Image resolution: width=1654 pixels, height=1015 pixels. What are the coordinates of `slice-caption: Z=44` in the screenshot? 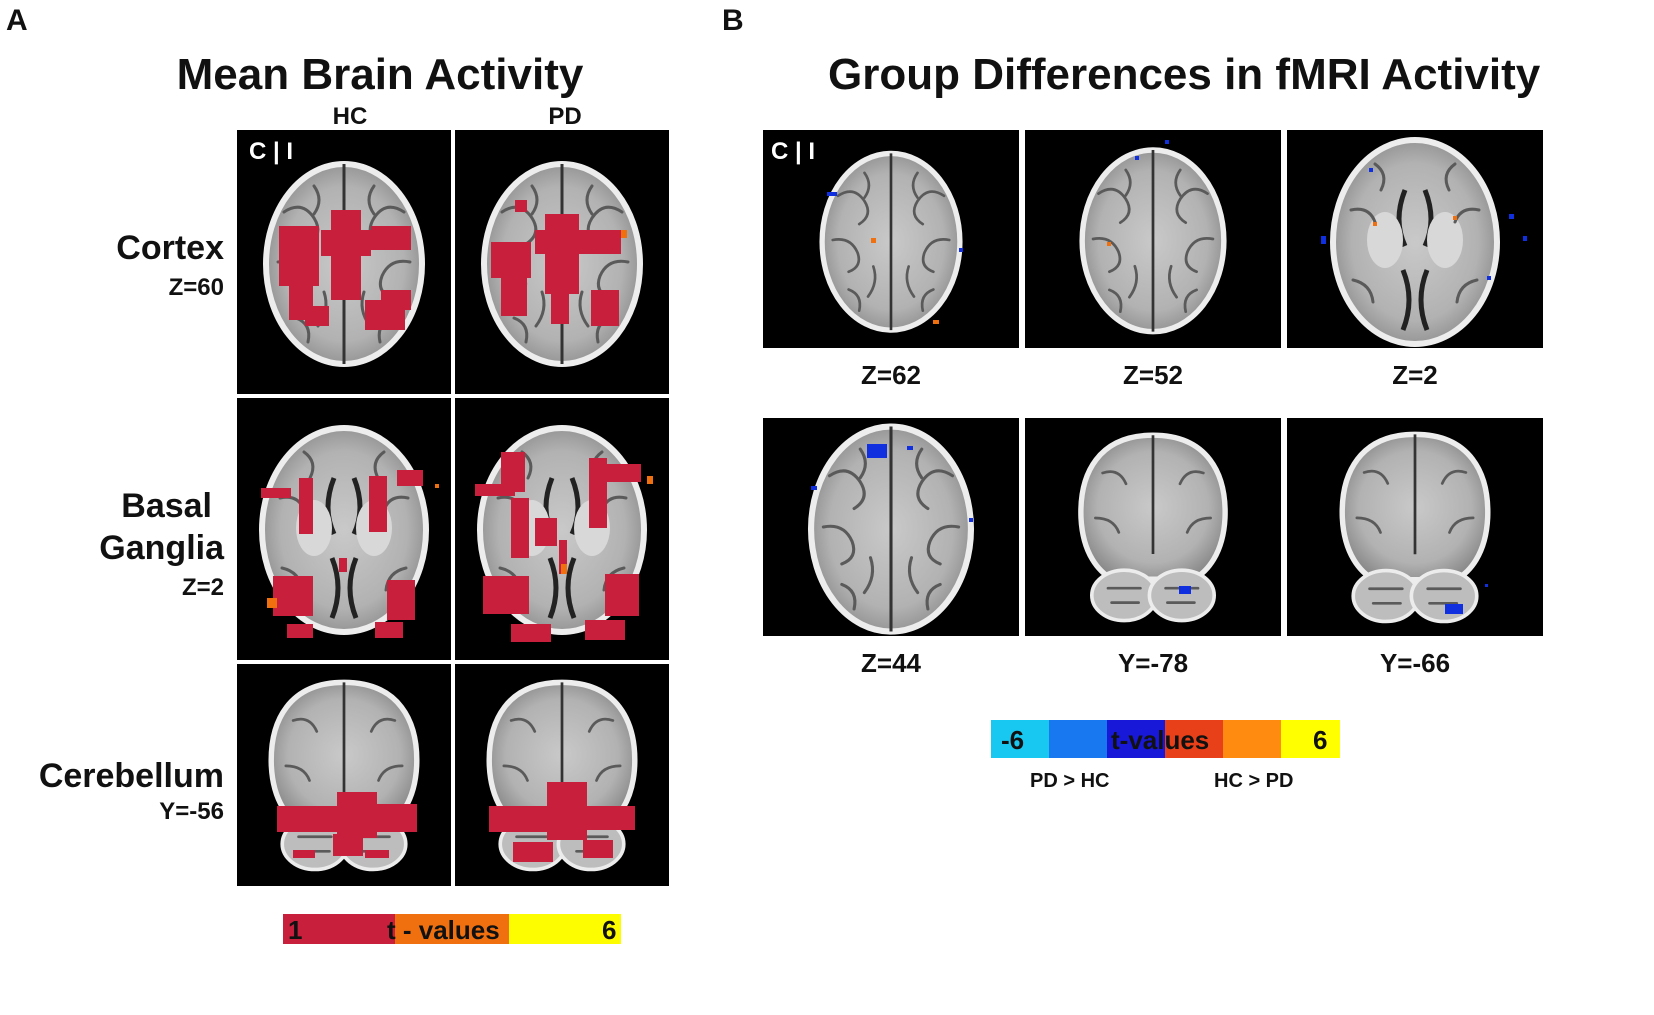 It's located at (891, 663).